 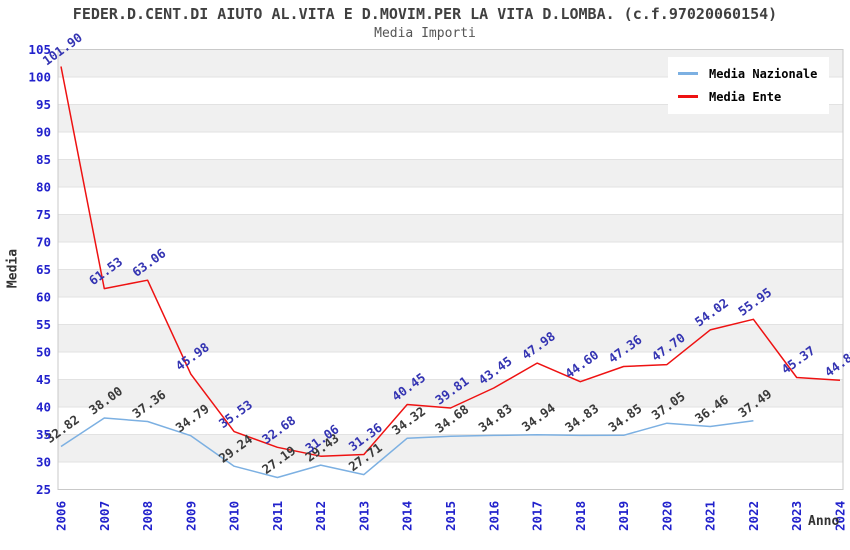 I want to click on x-tick-label: 2022, so click(x=753, y=516).